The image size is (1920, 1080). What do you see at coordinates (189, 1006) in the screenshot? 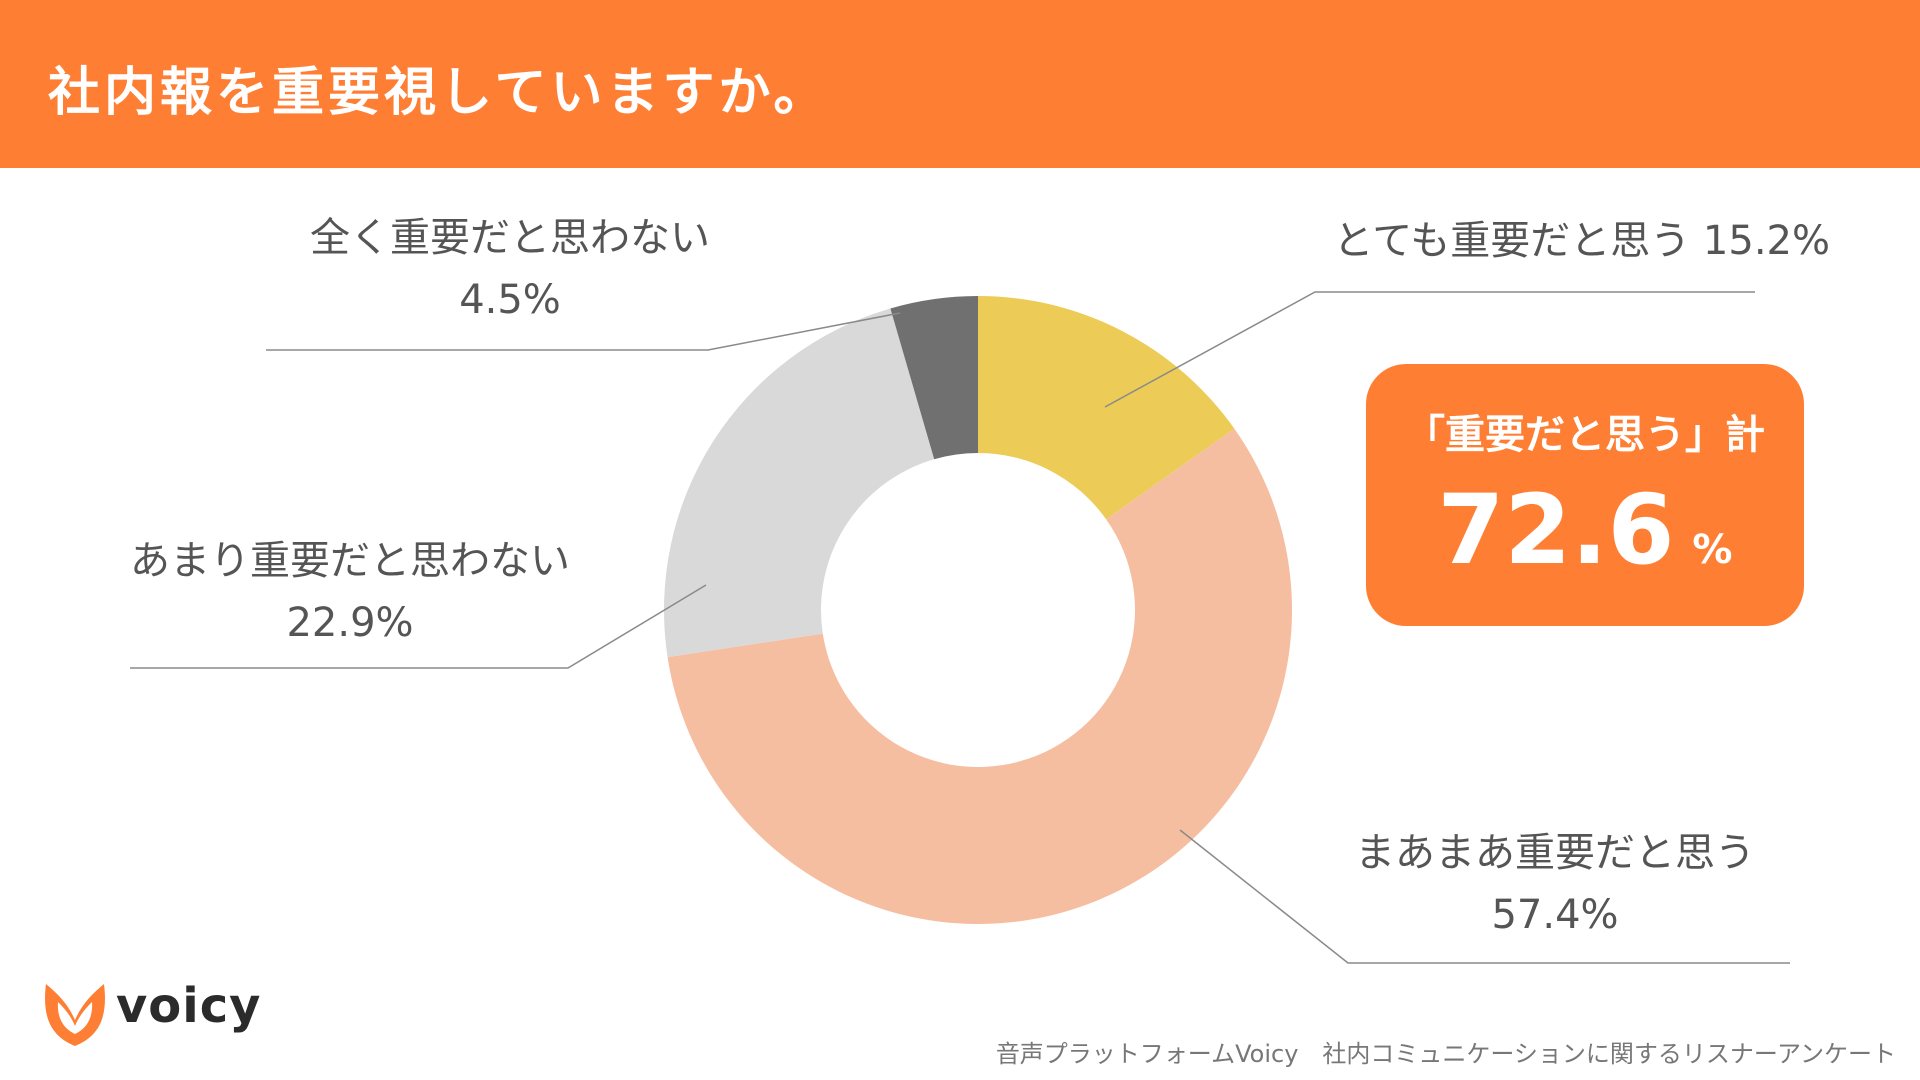
I see `logo-wordmark: voicy` at bounding box center [189, 1006].